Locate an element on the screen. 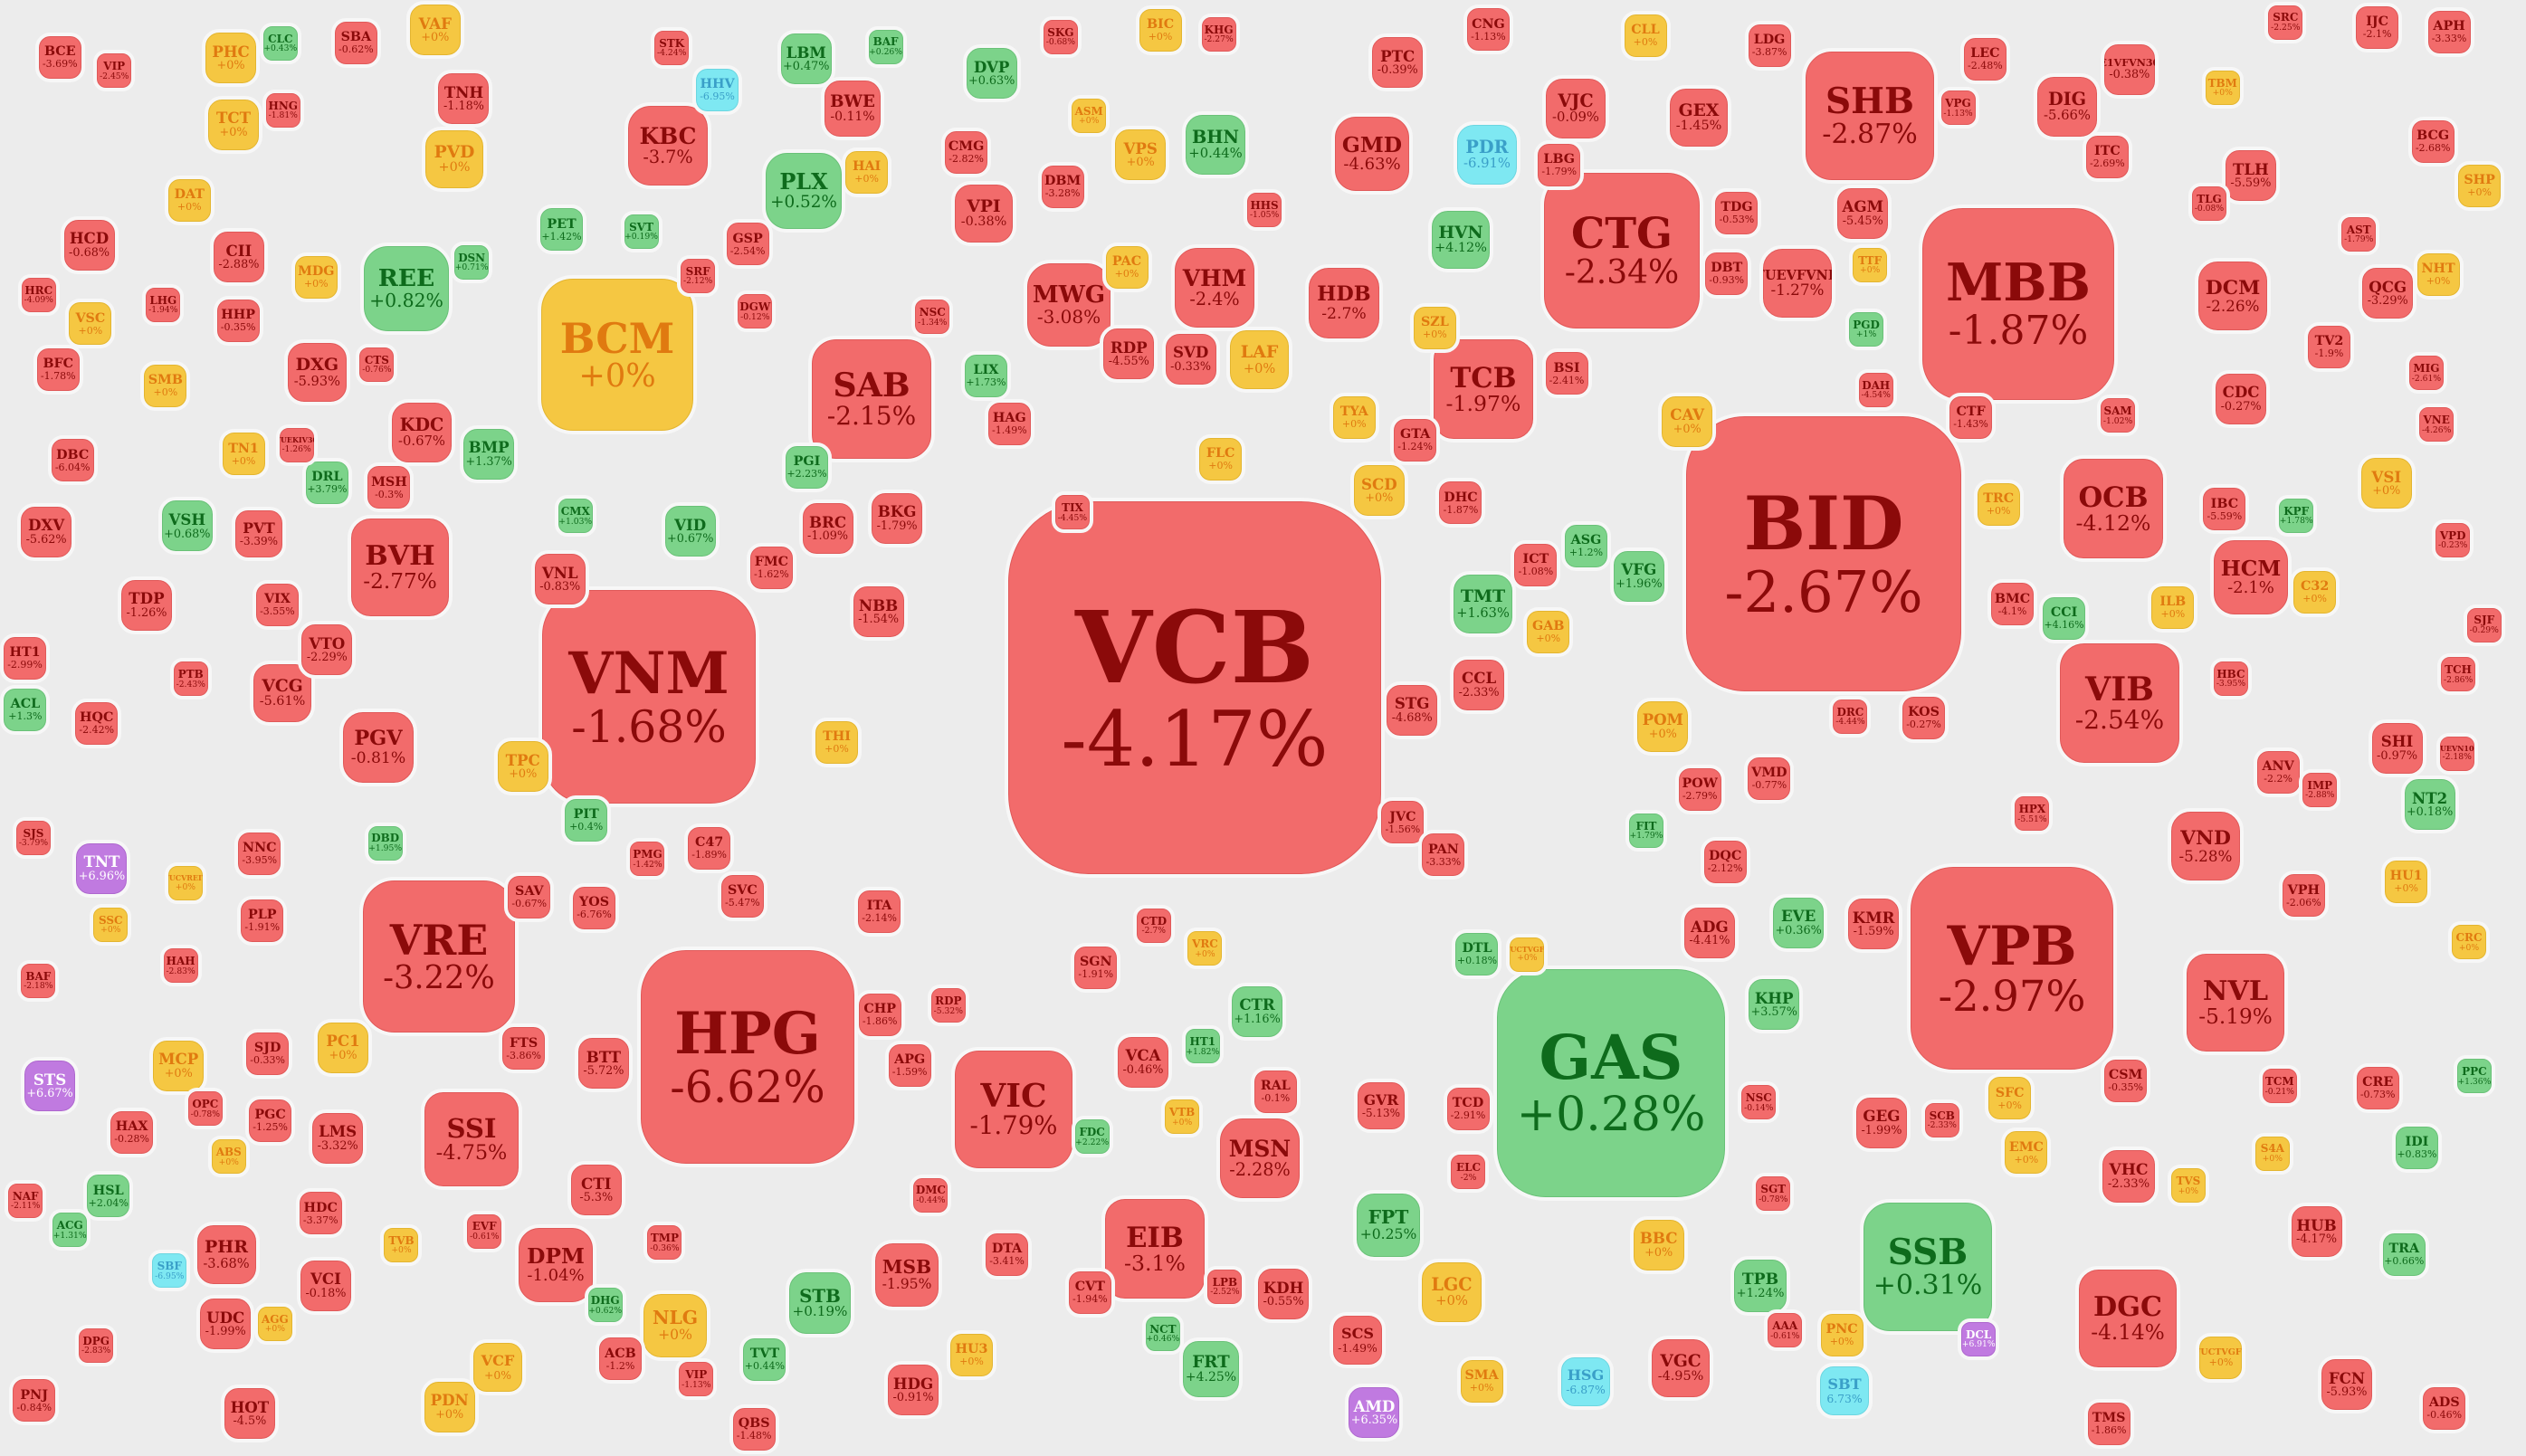 Image resolution: width=2526 pixels, height=1456 pixels. stock-bubble-sma: SMA +0% is located at coordinates (1481, 1381).